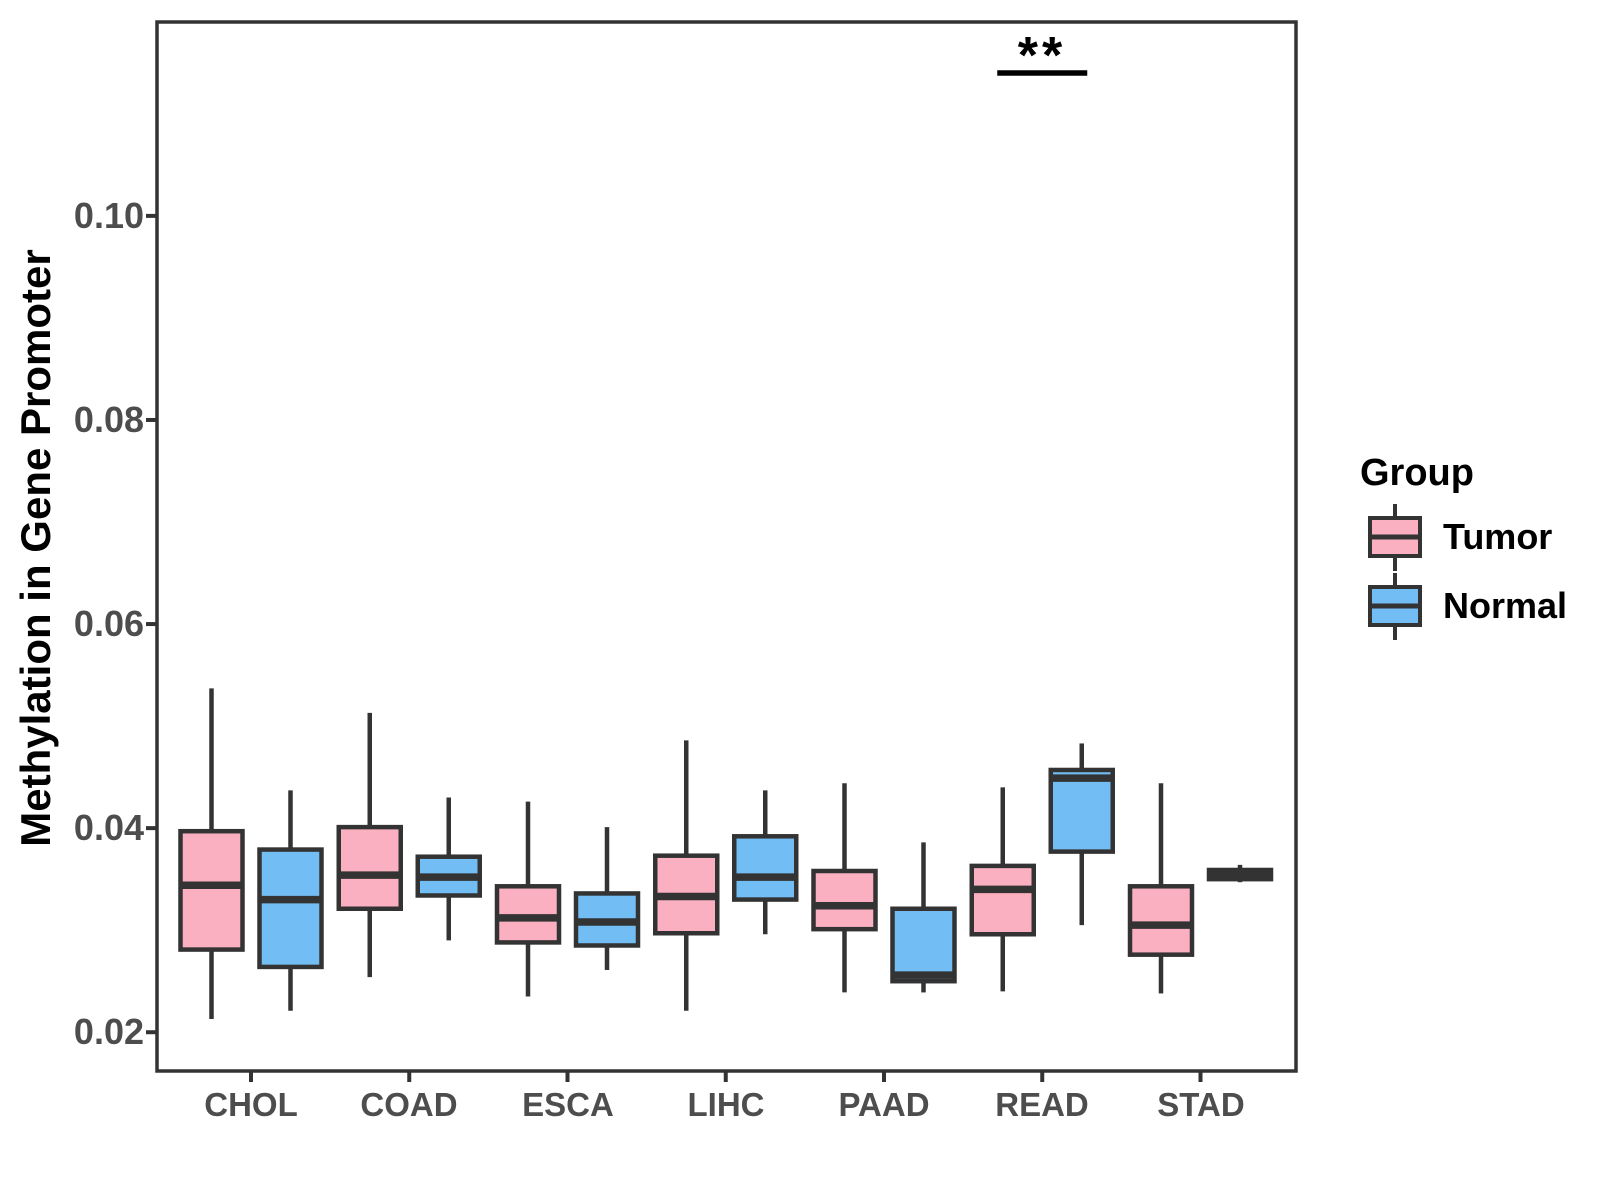  Describe the element at coordinates (1161, 920) in the screenshot. I see `box-tumor-stad` at that location.